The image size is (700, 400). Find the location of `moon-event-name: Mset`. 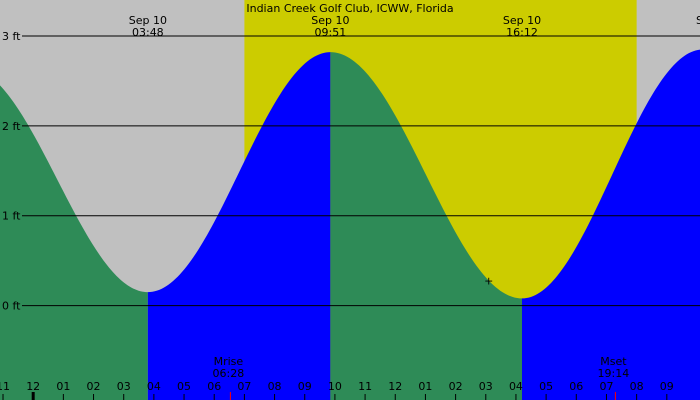

moon-event-name: Mset is located at coordinates (613, 361).